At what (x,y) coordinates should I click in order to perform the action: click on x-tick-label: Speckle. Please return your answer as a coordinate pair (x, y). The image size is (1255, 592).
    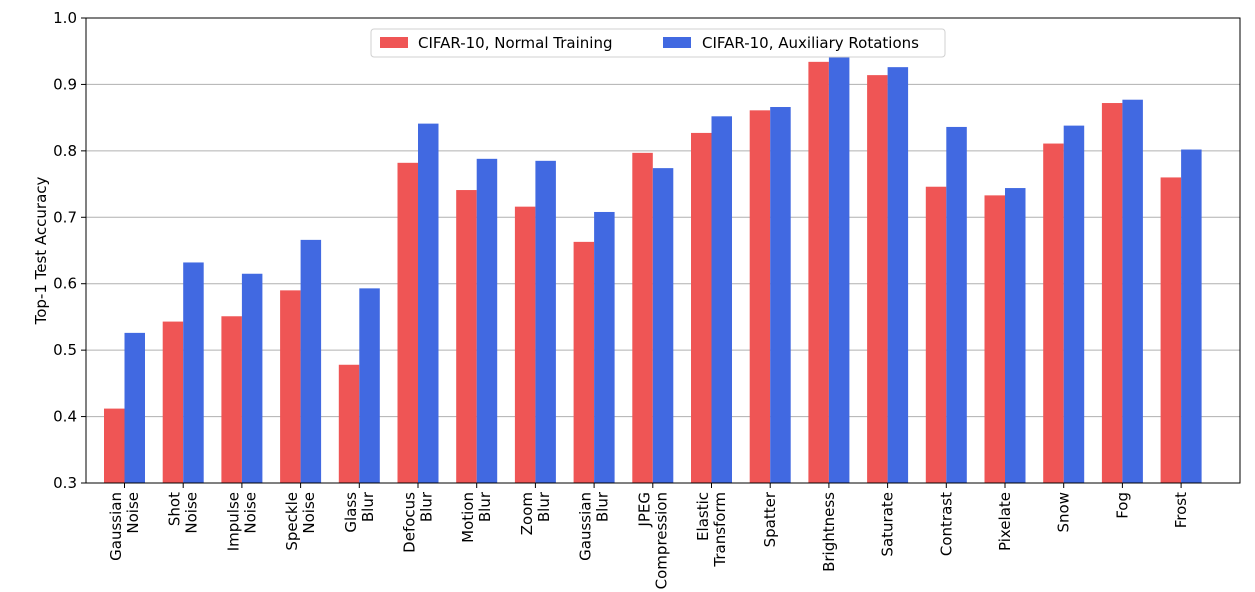
    Looking at the image, I should click on (292, 521).